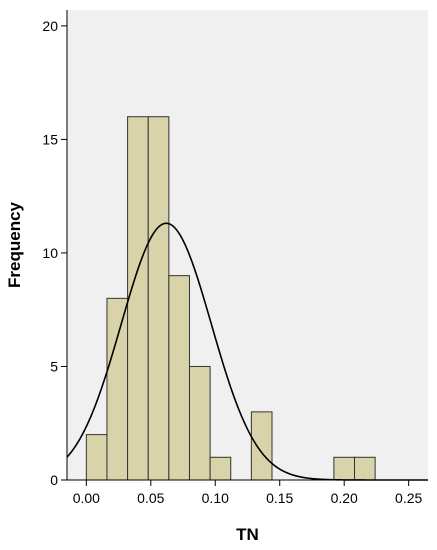 The height and width of the screenshot is (550, 437). Describe the element at coordinates (54, 480) in the screenshot. I see `y-tick-label-0: 0` at that location.